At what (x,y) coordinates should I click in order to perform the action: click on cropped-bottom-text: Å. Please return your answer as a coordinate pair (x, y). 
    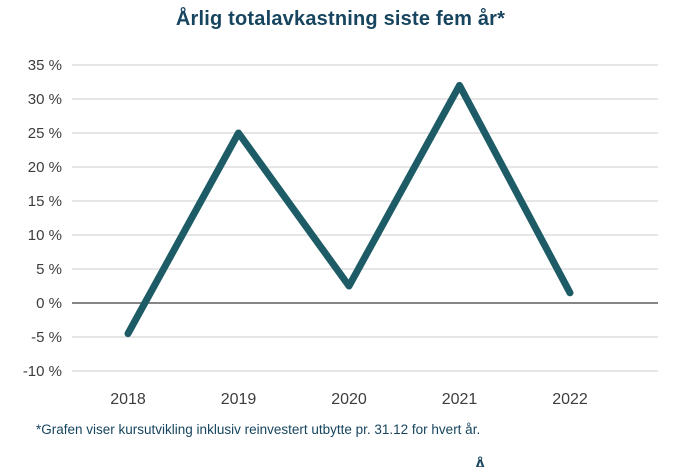
    Looking at the image, I should click on (480, 461).